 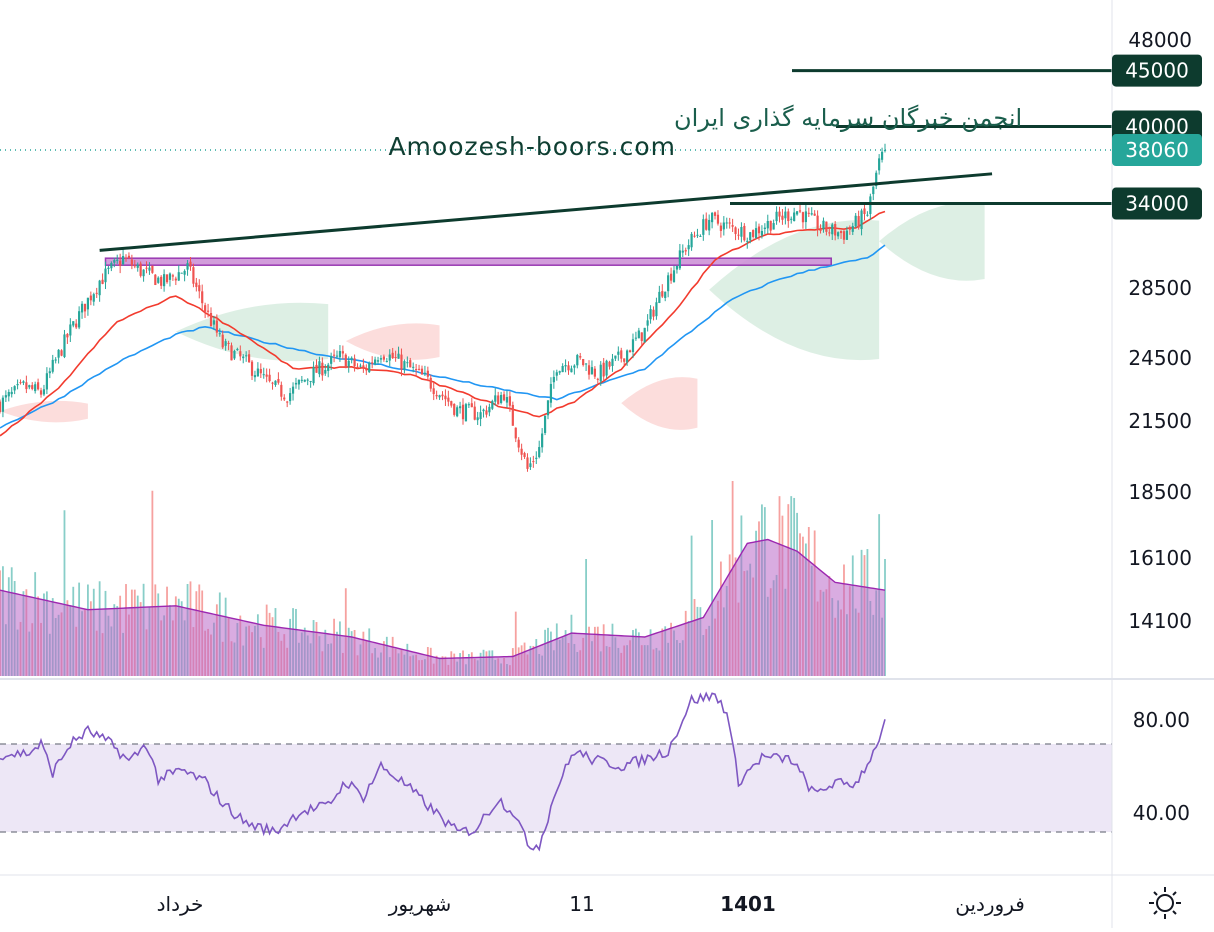 I want to click on volume-bar, so click(x=152, y=583).